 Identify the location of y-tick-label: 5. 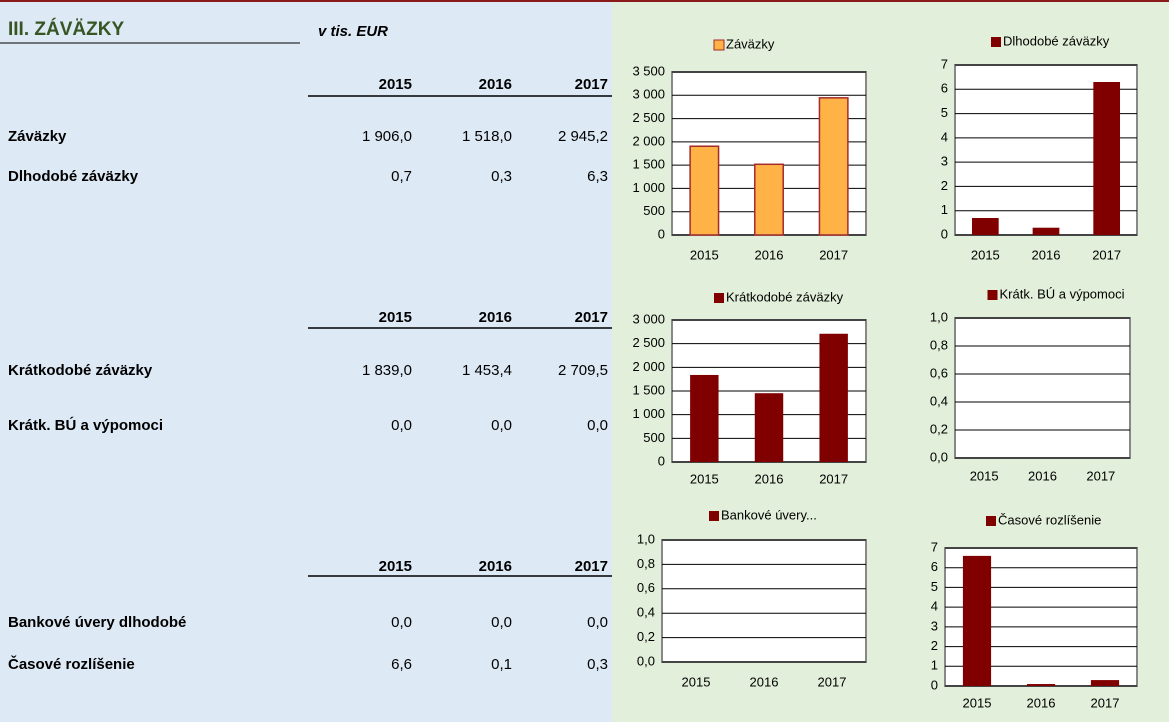
(944, 112).